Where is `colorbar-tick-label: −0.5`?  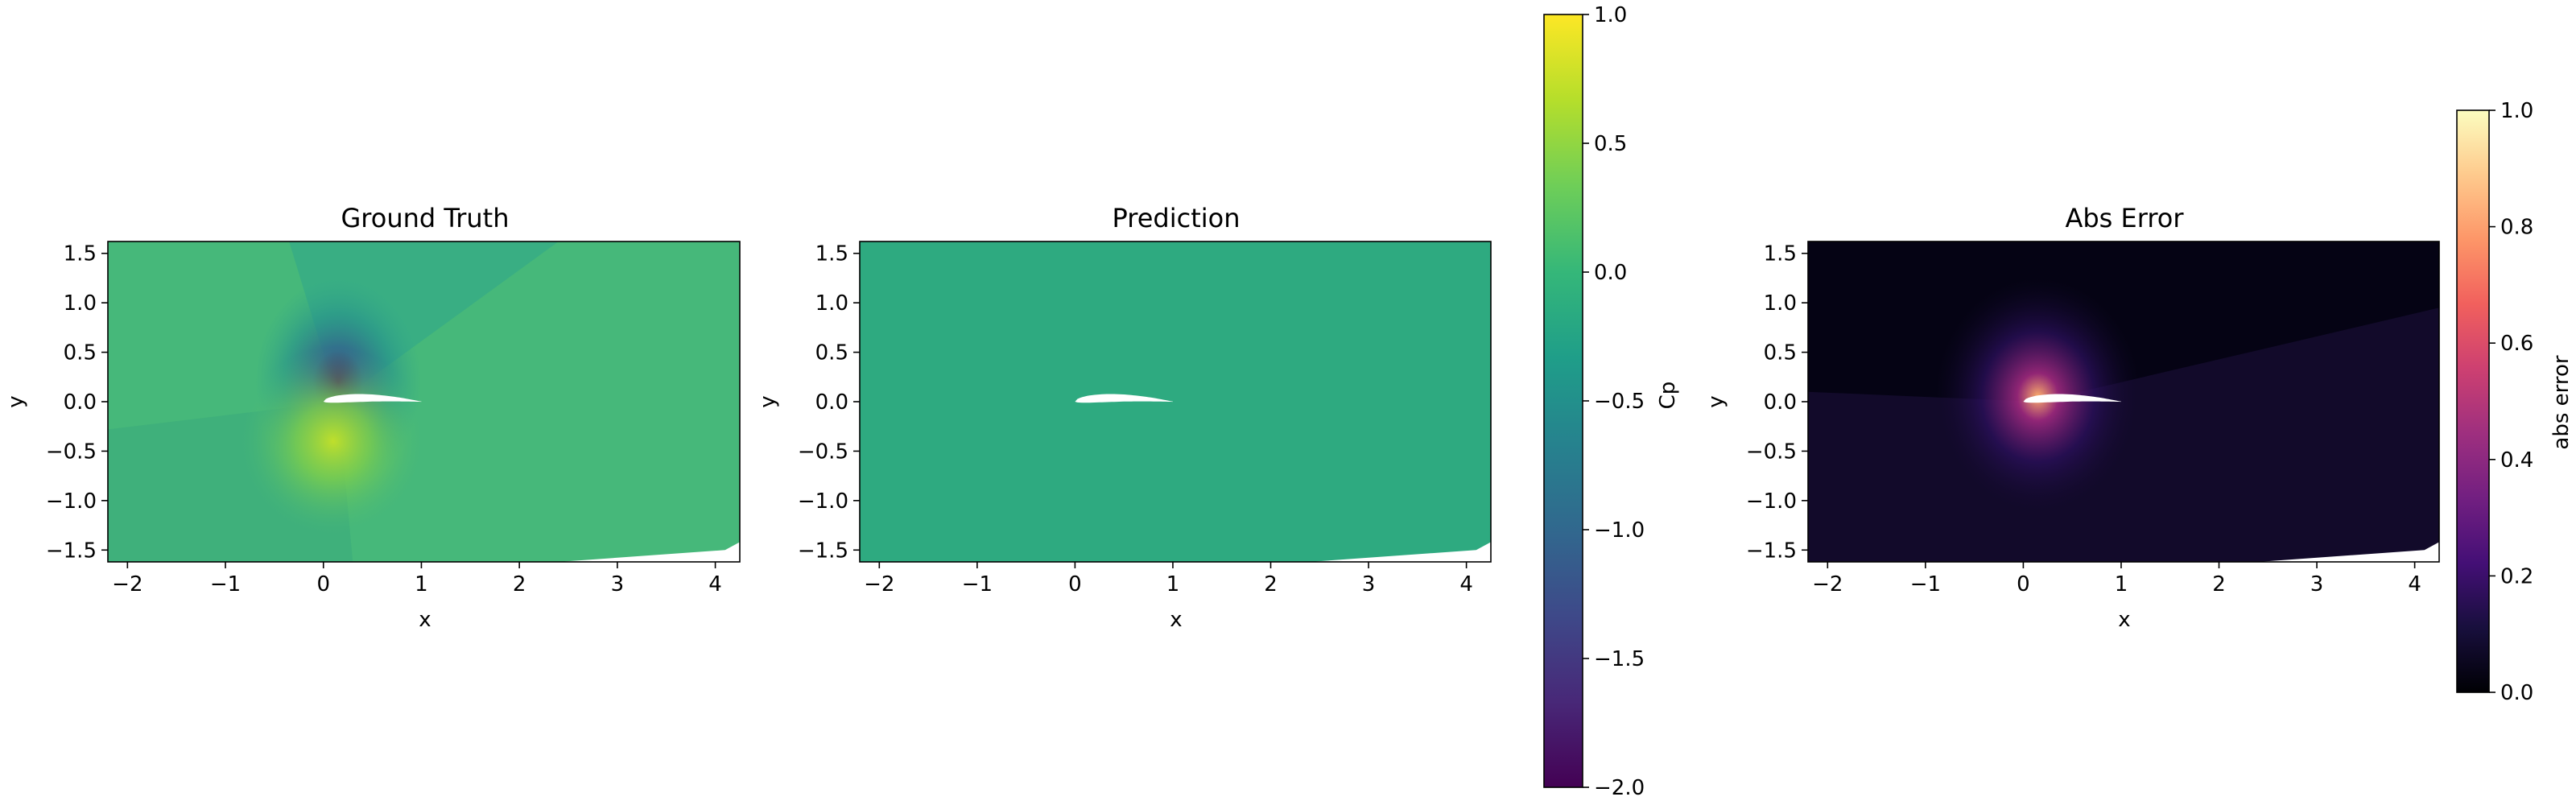
colorbar-tick-label: −0.5 is located at coordinates (1619, 402).